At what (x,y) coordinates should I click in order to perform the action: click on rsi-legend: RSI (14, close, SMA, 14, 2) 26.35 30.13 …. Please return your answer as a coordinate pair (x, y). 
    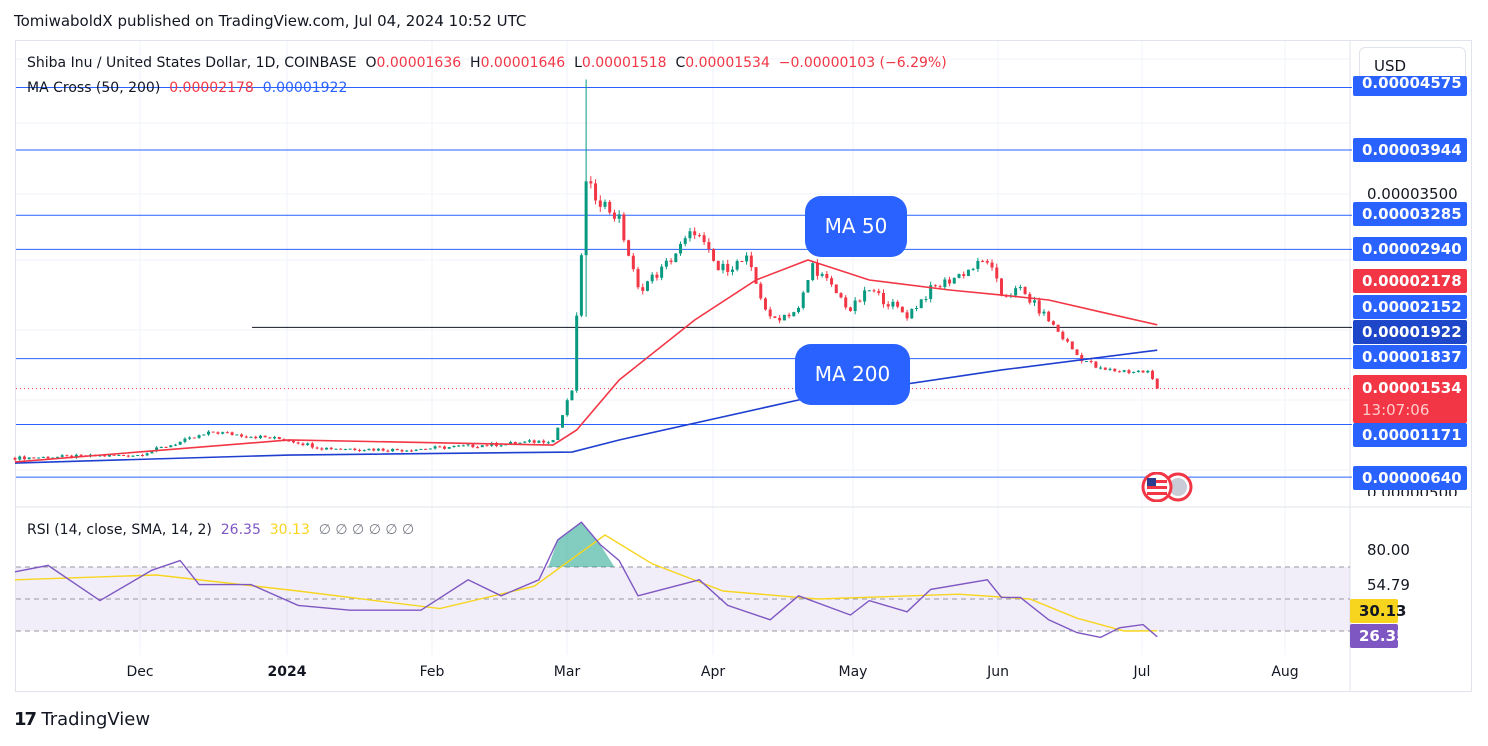
    Looking at the image, I should click on (220, 530).